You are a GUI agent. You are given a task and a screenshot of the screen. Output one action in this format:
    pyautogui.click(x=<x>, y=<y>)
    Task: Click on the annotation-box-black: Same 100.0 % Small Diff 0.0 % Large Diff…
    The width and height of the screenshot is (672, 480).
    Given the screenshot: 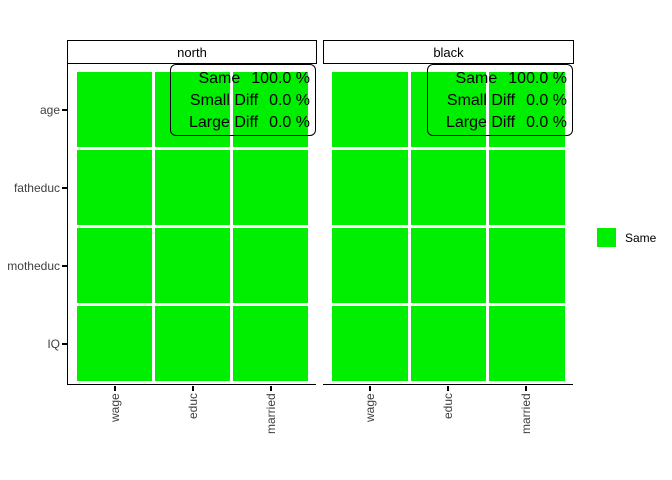 What is the action you would take?
    pyautogui.click(x=500, y=100)
    